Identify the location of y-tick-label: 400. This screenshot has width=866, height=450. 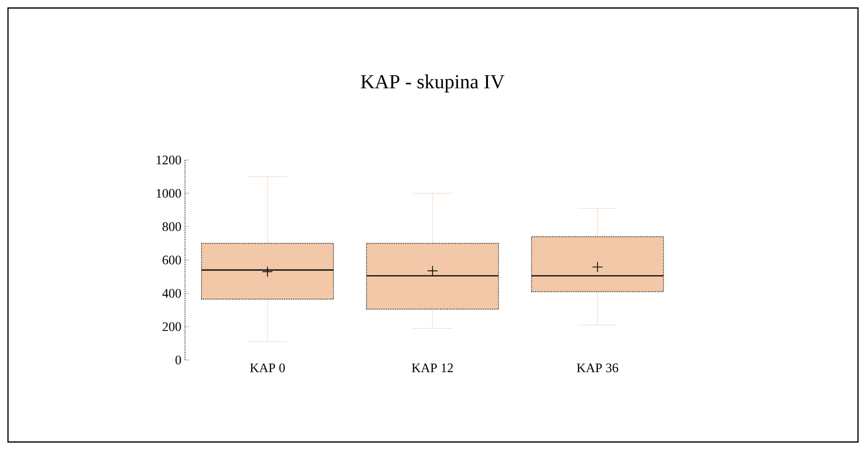
(171, 293).